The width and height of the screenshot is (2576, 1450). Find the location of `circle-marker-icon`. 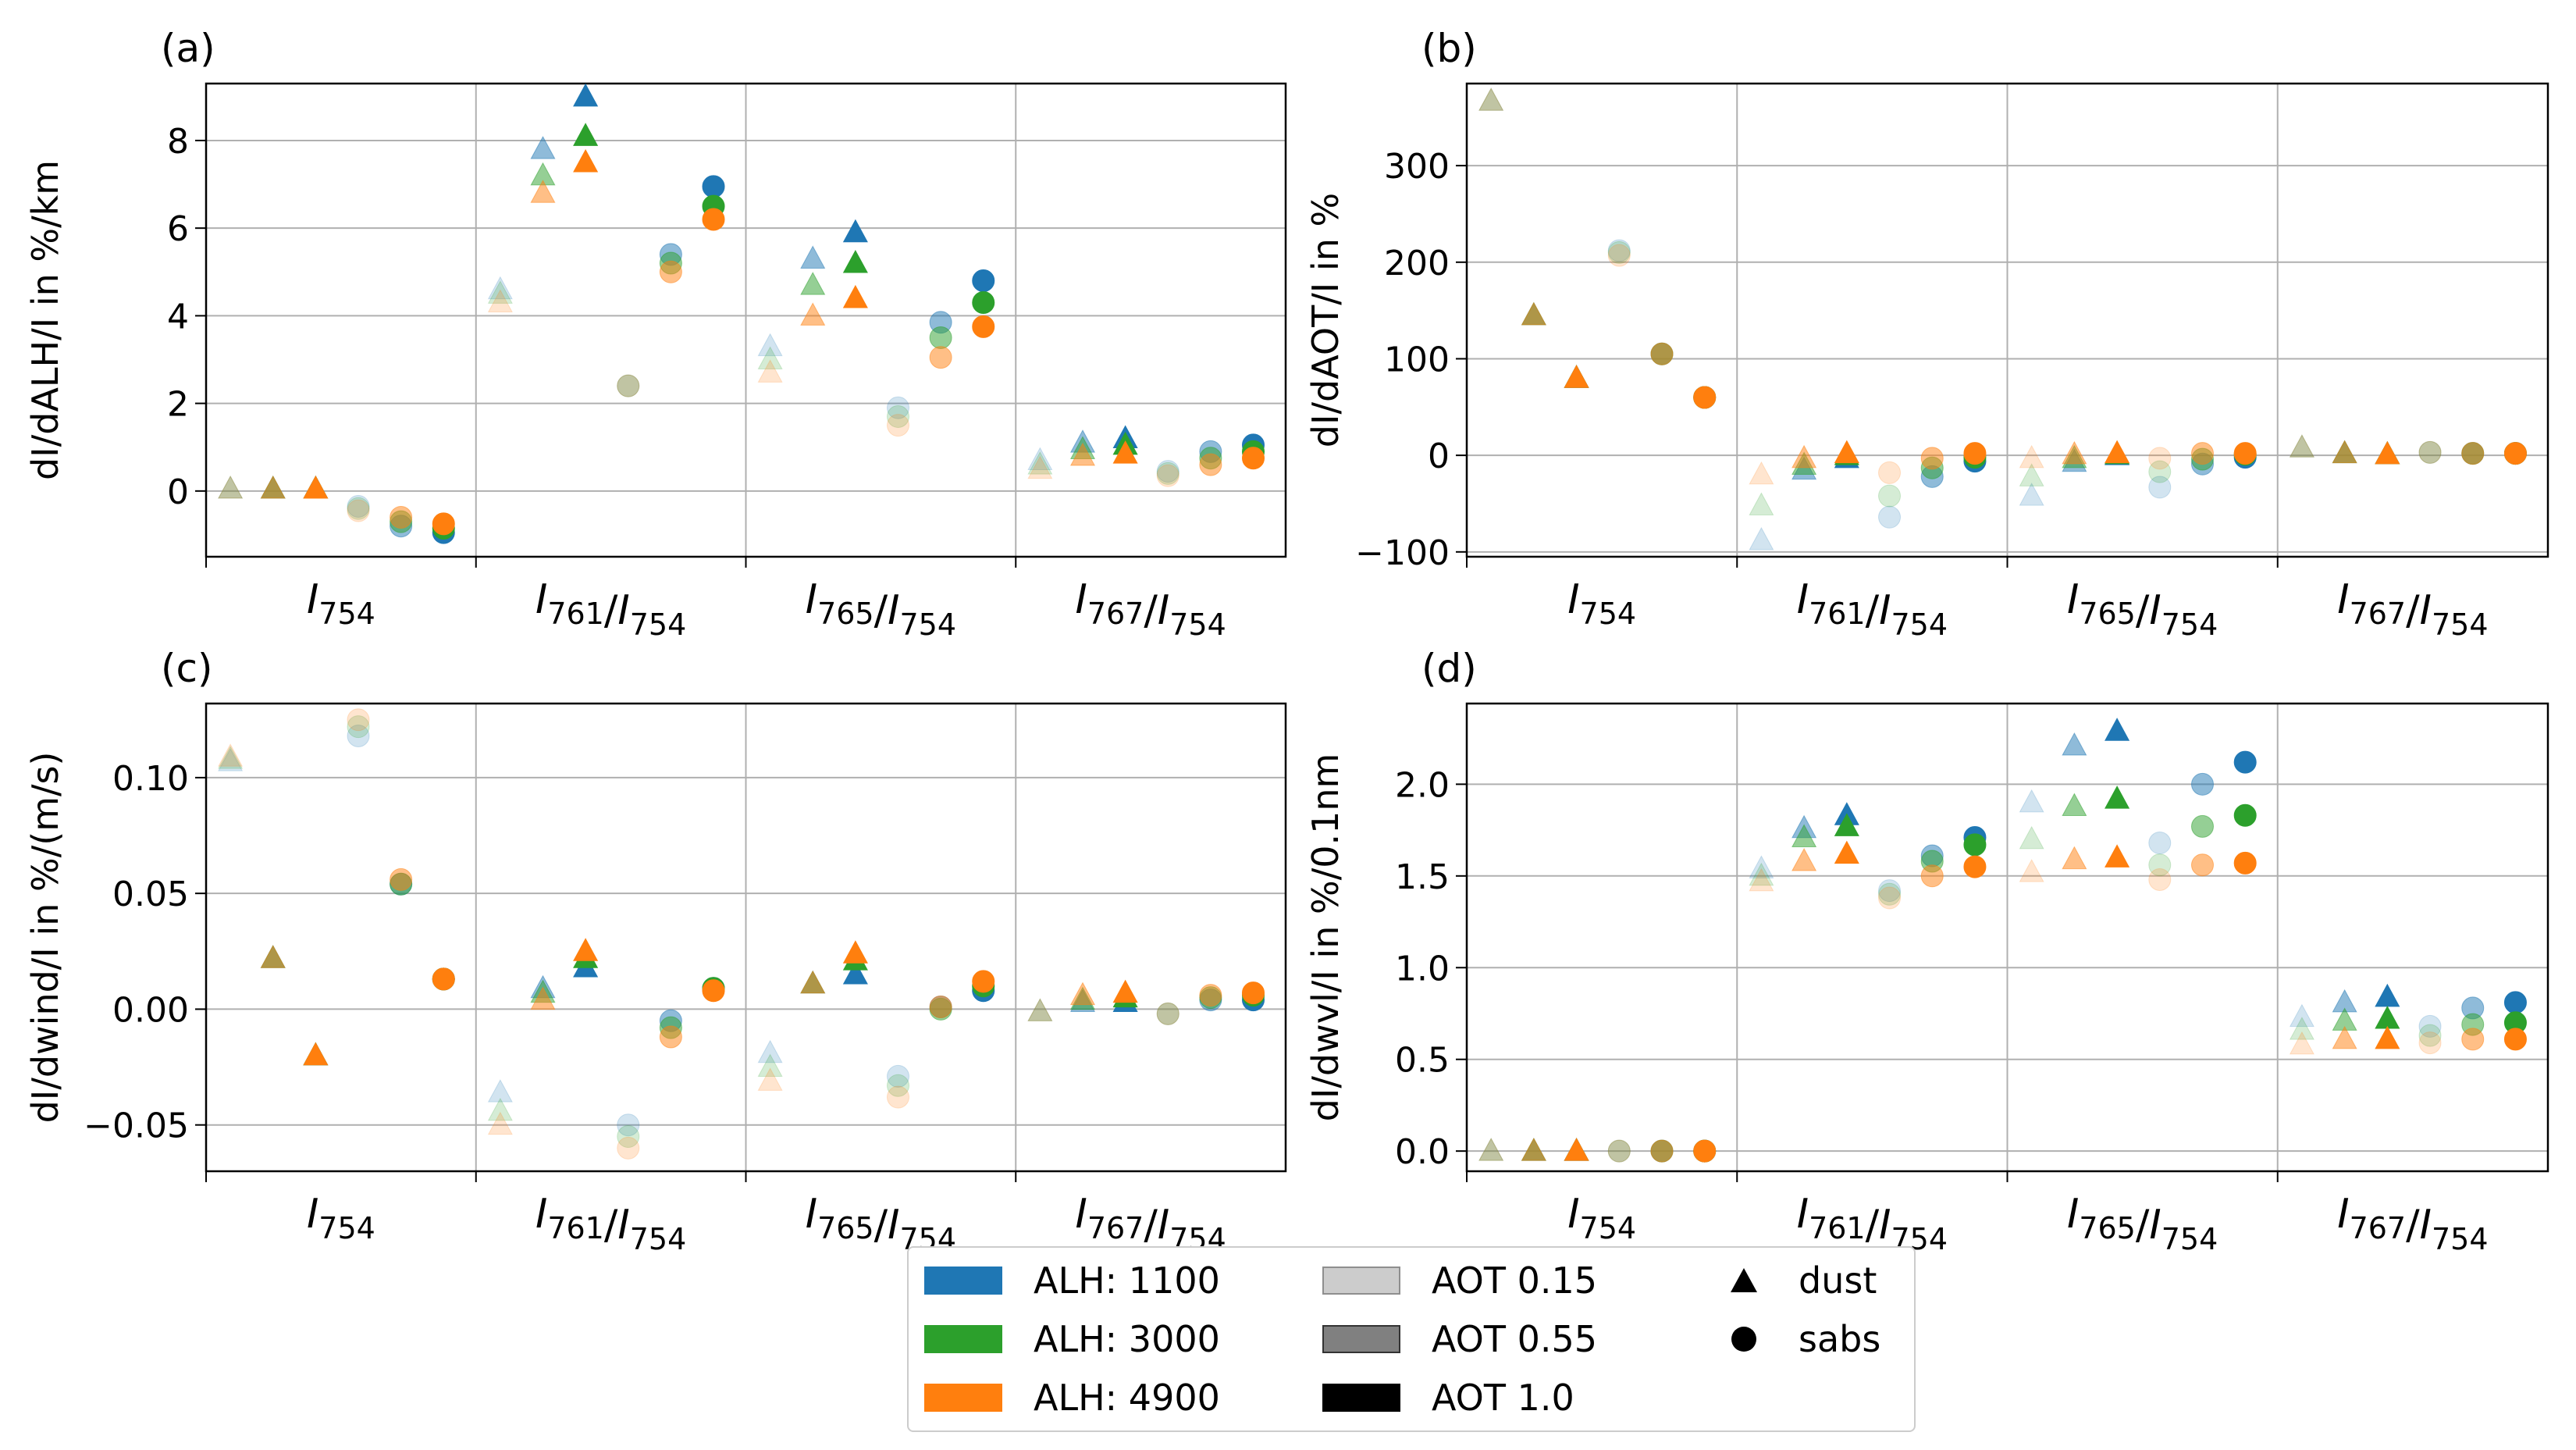

circle-marker-icon is located at coordinates (1743, 1339).